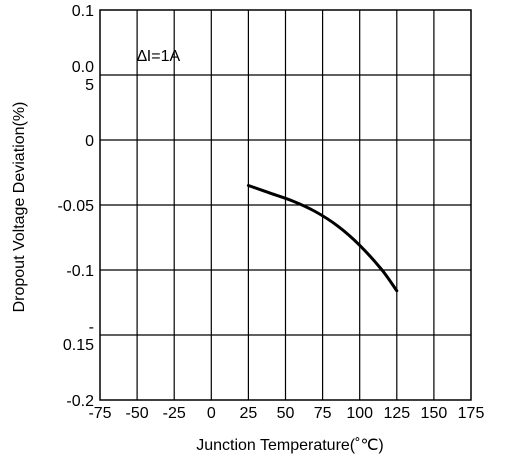 The height and width of the screenshot is (463, 507). I want to click on x-tick-label: 0, so click(211, 413).